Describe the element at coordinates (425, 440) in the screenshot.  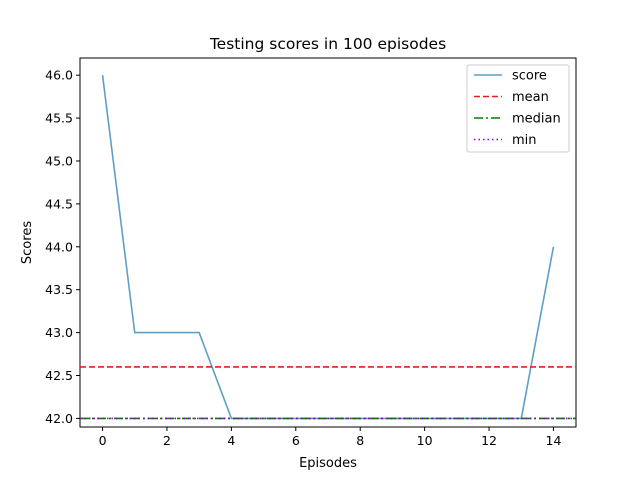
I see `x-tick-label: 10` at that location.